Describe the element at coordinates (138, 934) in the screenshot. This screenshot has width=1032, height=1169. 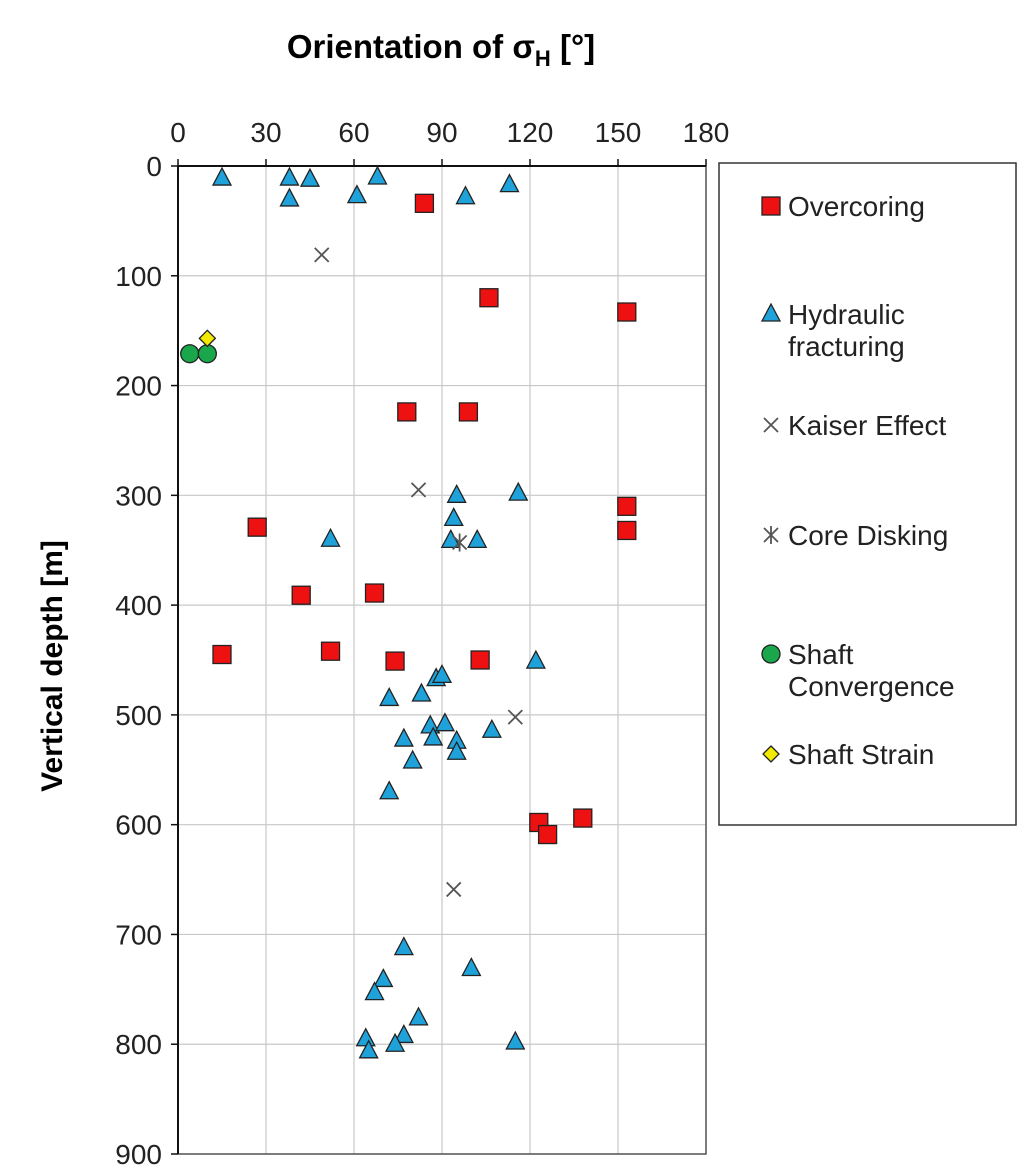
I see `y-tick-label-7: 700` at that location.